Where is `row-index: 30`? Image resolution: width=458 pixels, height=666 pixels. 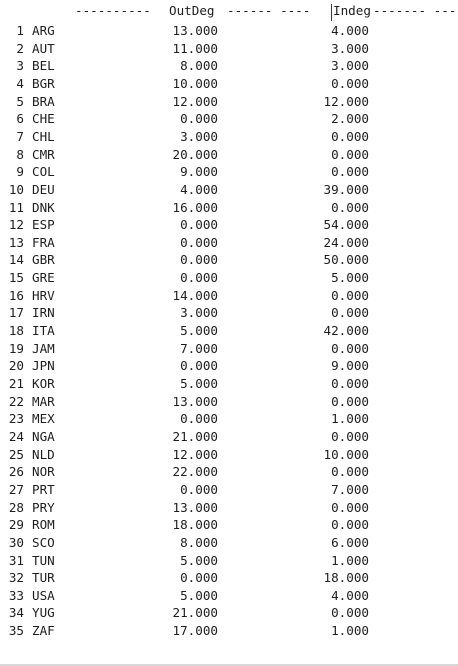
row-index: 30 is located at coordinates (16, 542).